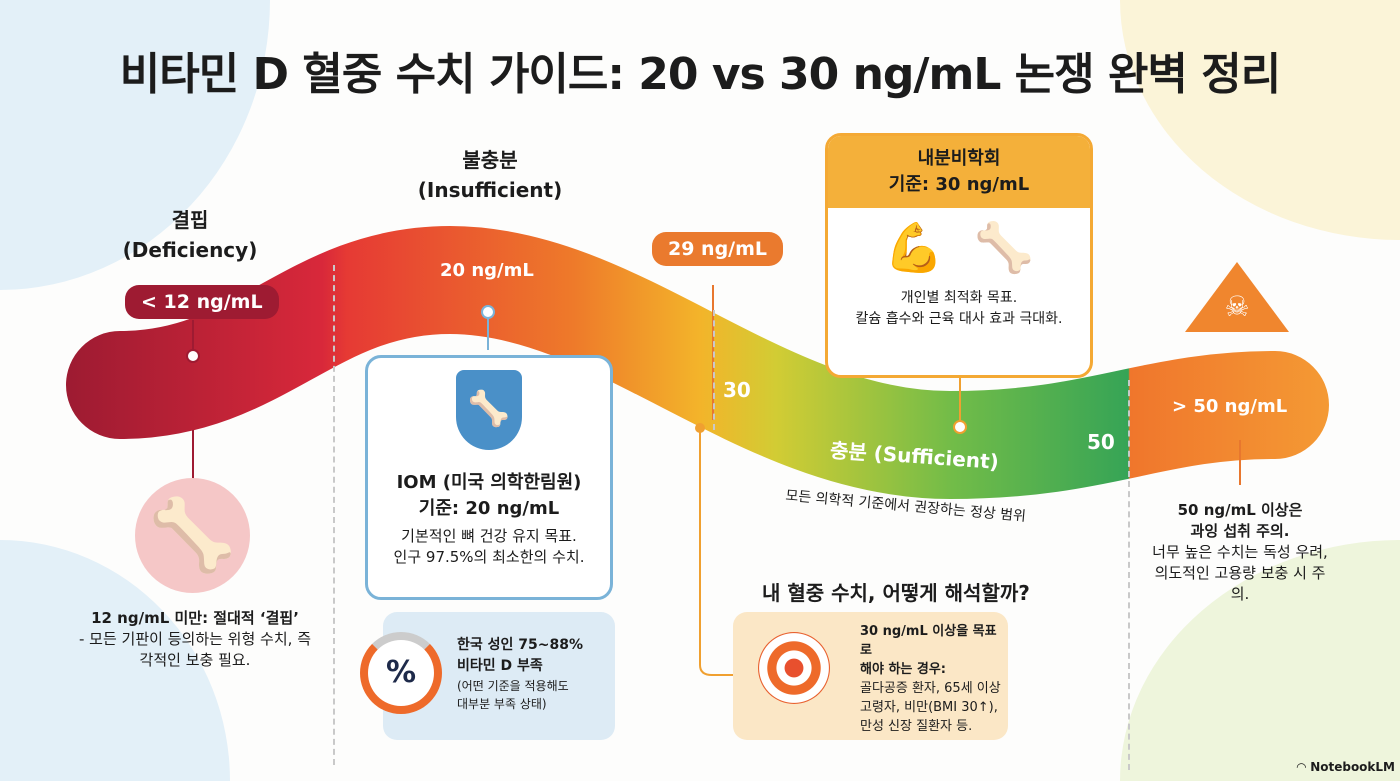 This screenshot has width=1400, height=781. Describe the element at coordinates (489, 557) in the screenshot. I see `iom-desc: 인구 97.5%의 최소한의 수치.` at that location.